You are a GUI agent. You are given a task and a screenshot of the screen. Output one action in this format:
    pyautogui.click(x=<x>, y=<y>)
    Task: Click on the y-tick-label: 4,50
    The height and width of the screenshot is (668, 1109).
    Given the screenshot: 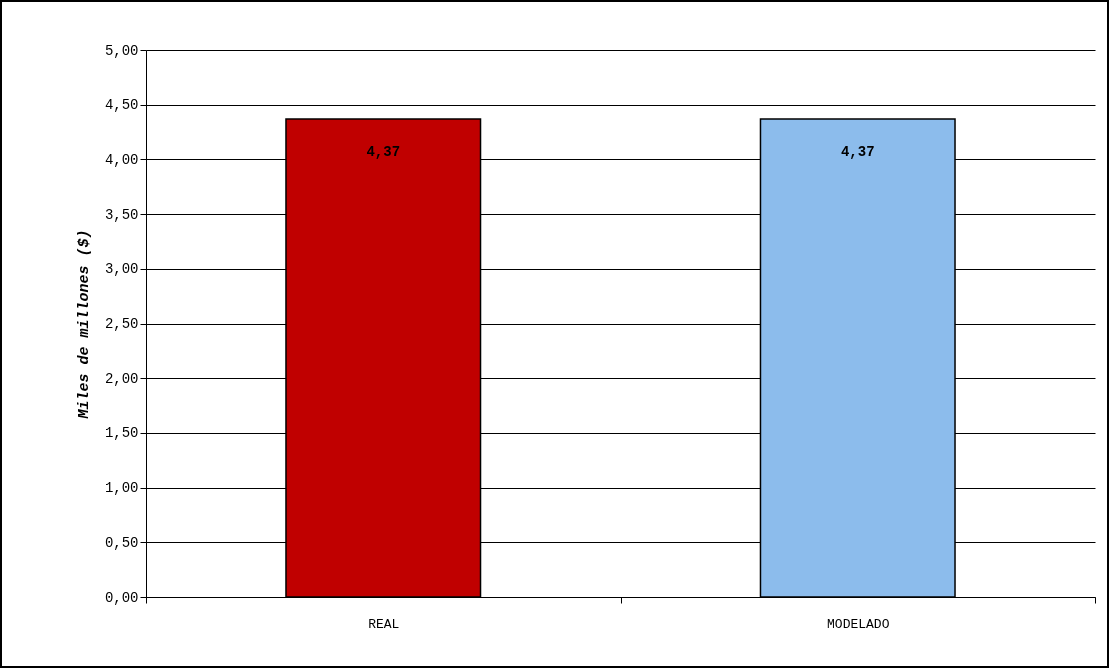 What is the action you would take?
    pyautogui.click(x=121, y=105)
    